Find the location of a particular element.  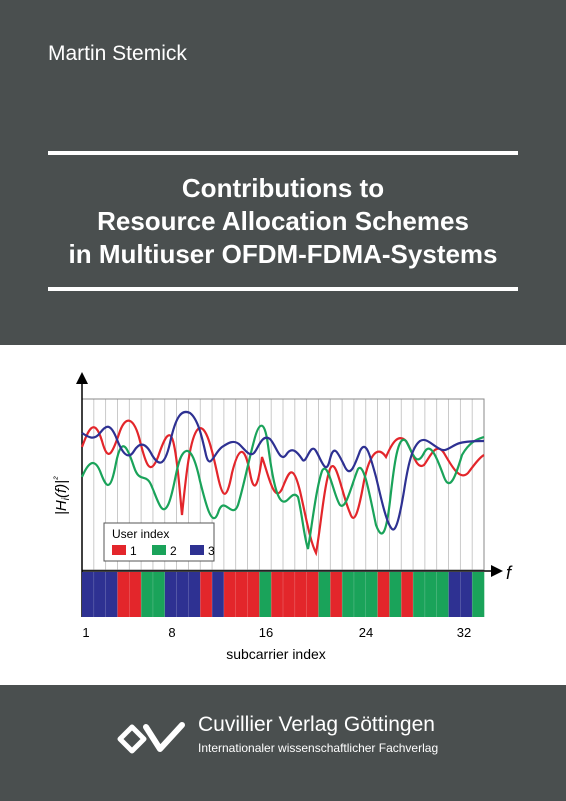

publisher-name: Cuvillier Verlag Göttingen is located at coordinates (316, 724).